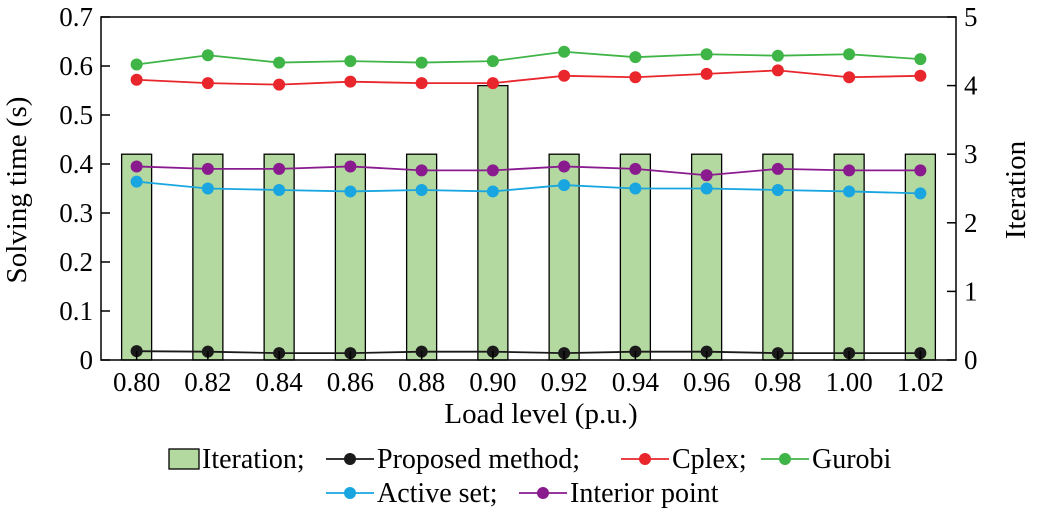 Image resolution: width=1046 pixels, height=513 pixels. I want to click on interior-point-legend-label: Interior point, so click(644, 493).